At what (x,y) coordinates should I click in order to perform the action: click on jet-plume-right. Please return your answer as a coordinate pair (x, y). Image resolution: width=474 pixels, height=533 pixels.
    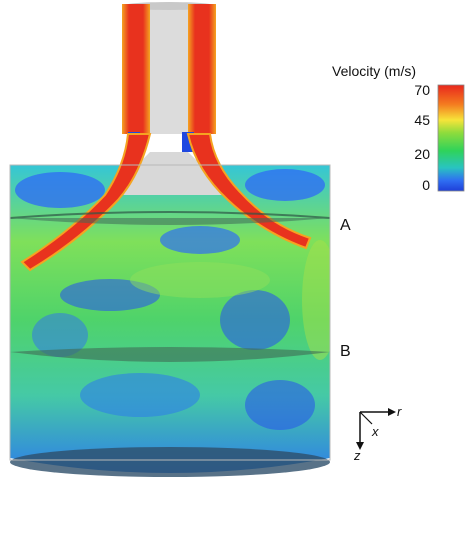
    Looking at the image, I should click on (249, 191).